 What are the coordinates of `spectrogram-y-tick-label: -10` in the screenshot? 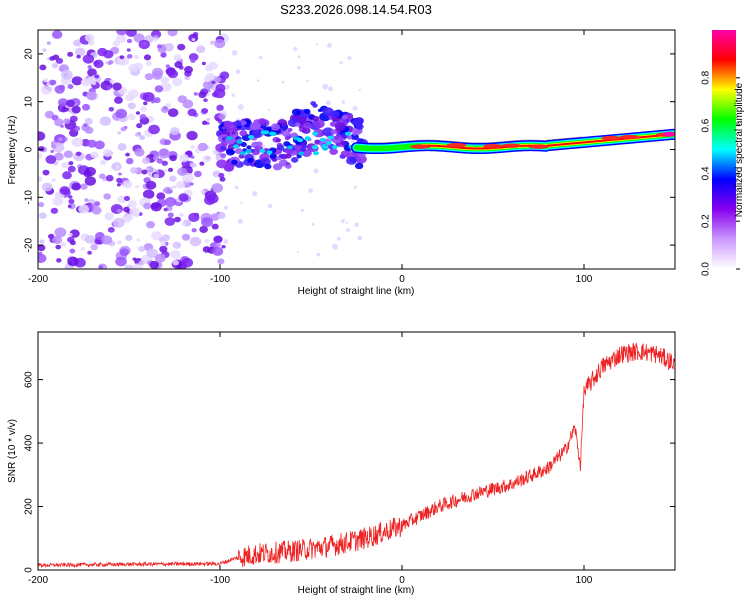 It's located at (29, 197).